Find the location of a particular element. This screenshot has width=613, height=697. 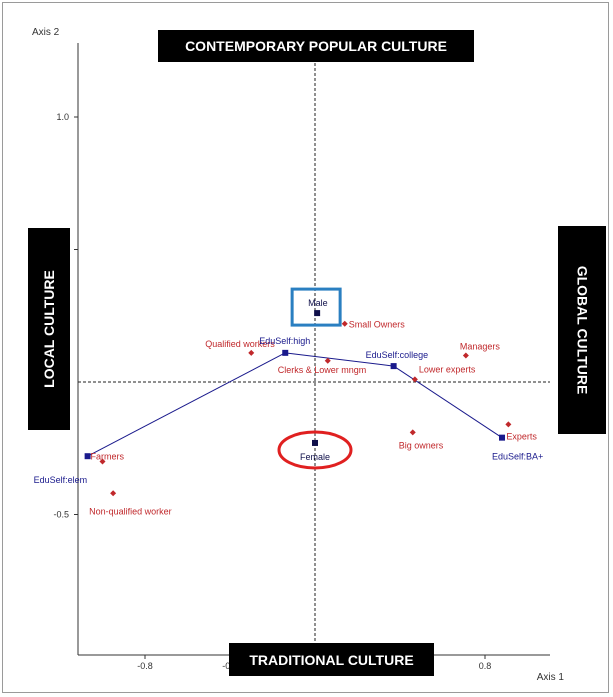

y-tick-label: -0.5 is located at coordinates (61, 515).